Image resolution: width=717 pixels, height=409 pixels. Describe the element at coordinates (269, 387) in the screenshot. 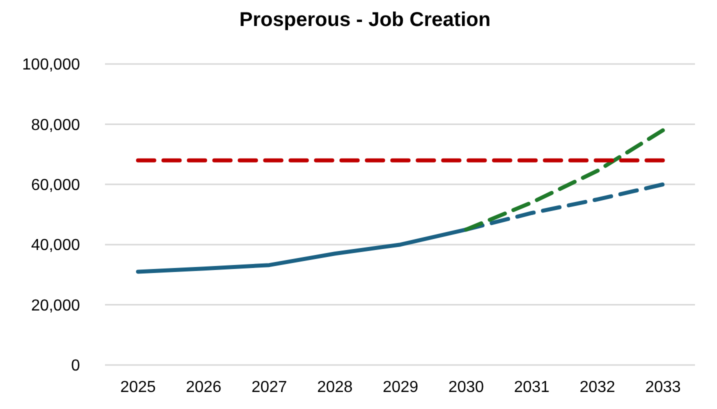

I see `x-tick-label: 2027` at that location.